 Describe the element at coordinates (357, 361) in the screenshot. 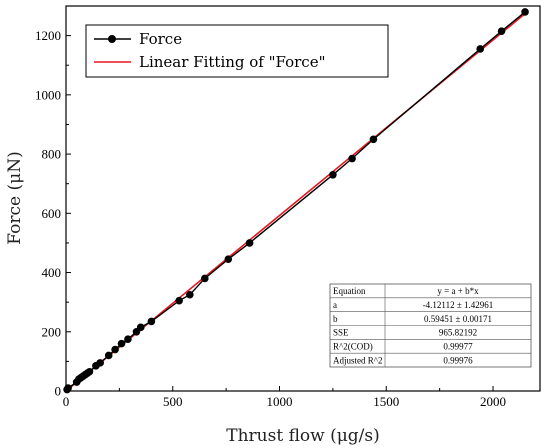

I see `fit-table-label-adj-r2: Adjusted R^2` at that location.